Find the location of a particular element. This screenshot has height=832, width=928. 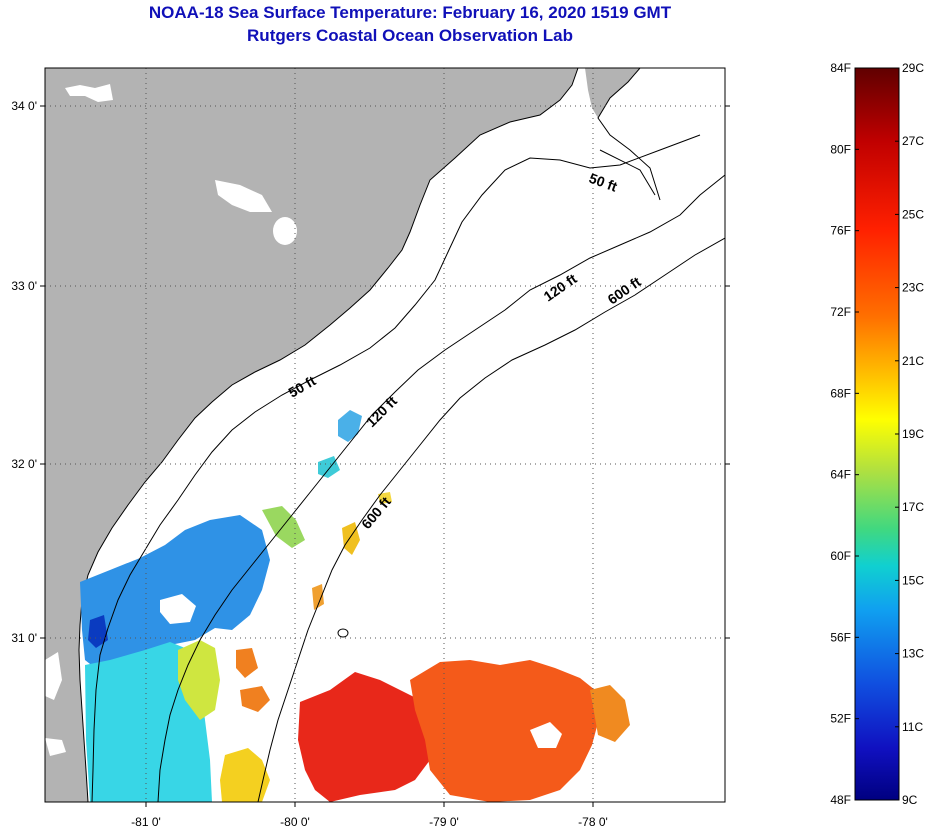

lat-label: 32 0' is located at coordinates (24, 464).